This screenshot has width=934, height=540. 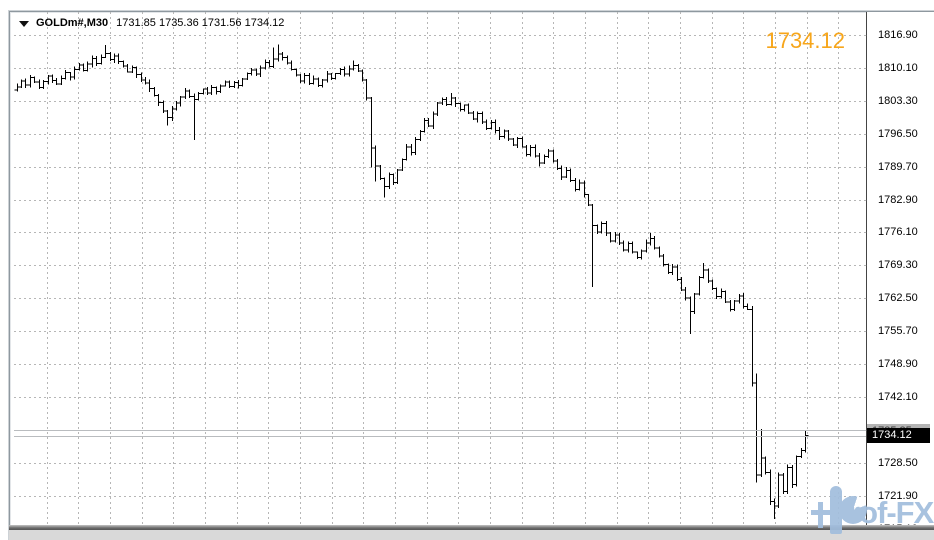 What do you see at coordinates (471, 527) in the screenshot?
I see `chart-bottom-border` at bounding box center [471, 527].